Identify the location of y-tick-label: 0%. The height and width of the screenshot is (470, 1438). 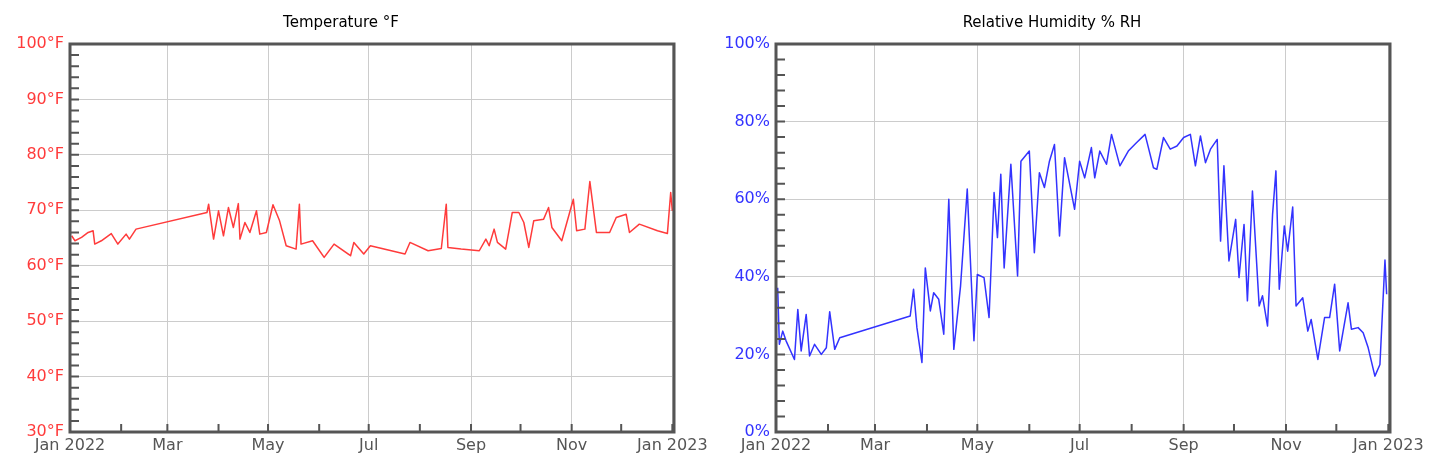
(757, 431).